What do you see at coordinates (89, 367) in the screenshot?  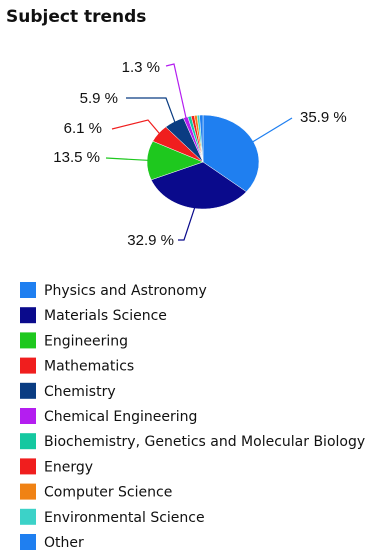 I see `legend-label: Mathematics` at bounding box center [89, 367].